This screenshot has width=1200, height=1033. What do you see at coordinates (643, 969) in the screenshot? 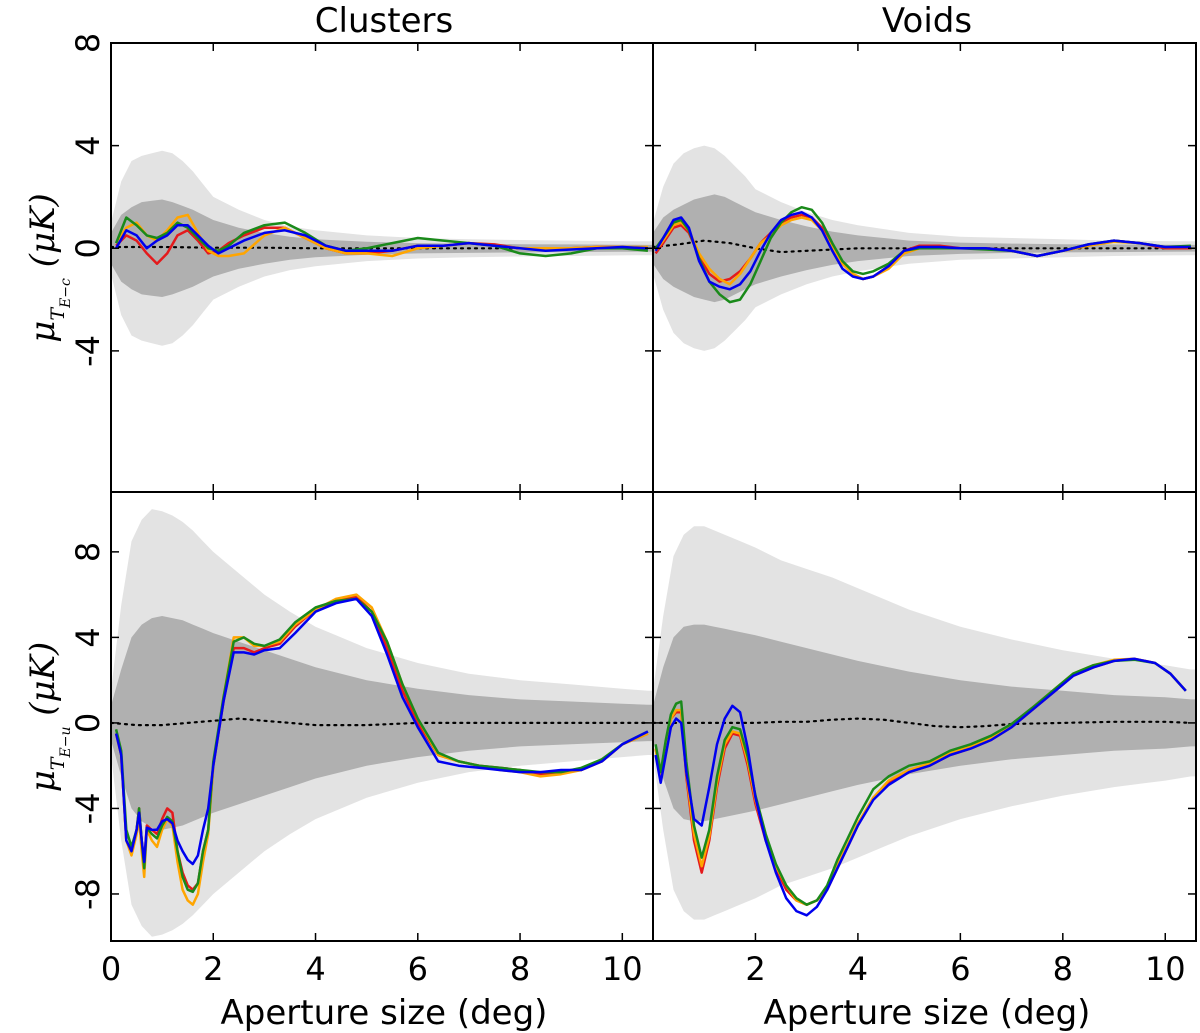
I see `x-tick-labels: 0 2 4 6 8 10 2 4 6 8 10` at bounding box center [643, 969].